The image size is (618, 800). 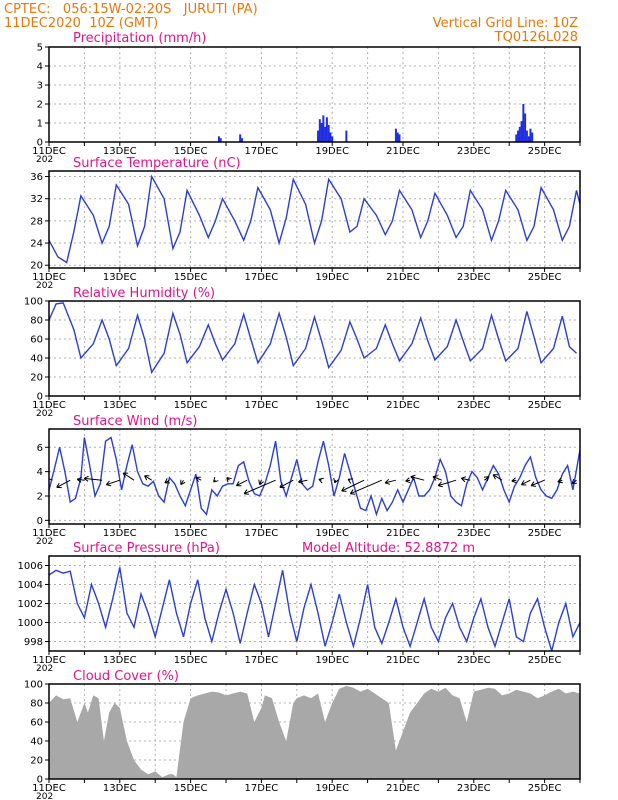 What do you see at coordinates (146, 548) in the screenshot?
I see `press-title: Surface Pressure (hPa)` at bounding box center [146, 548].